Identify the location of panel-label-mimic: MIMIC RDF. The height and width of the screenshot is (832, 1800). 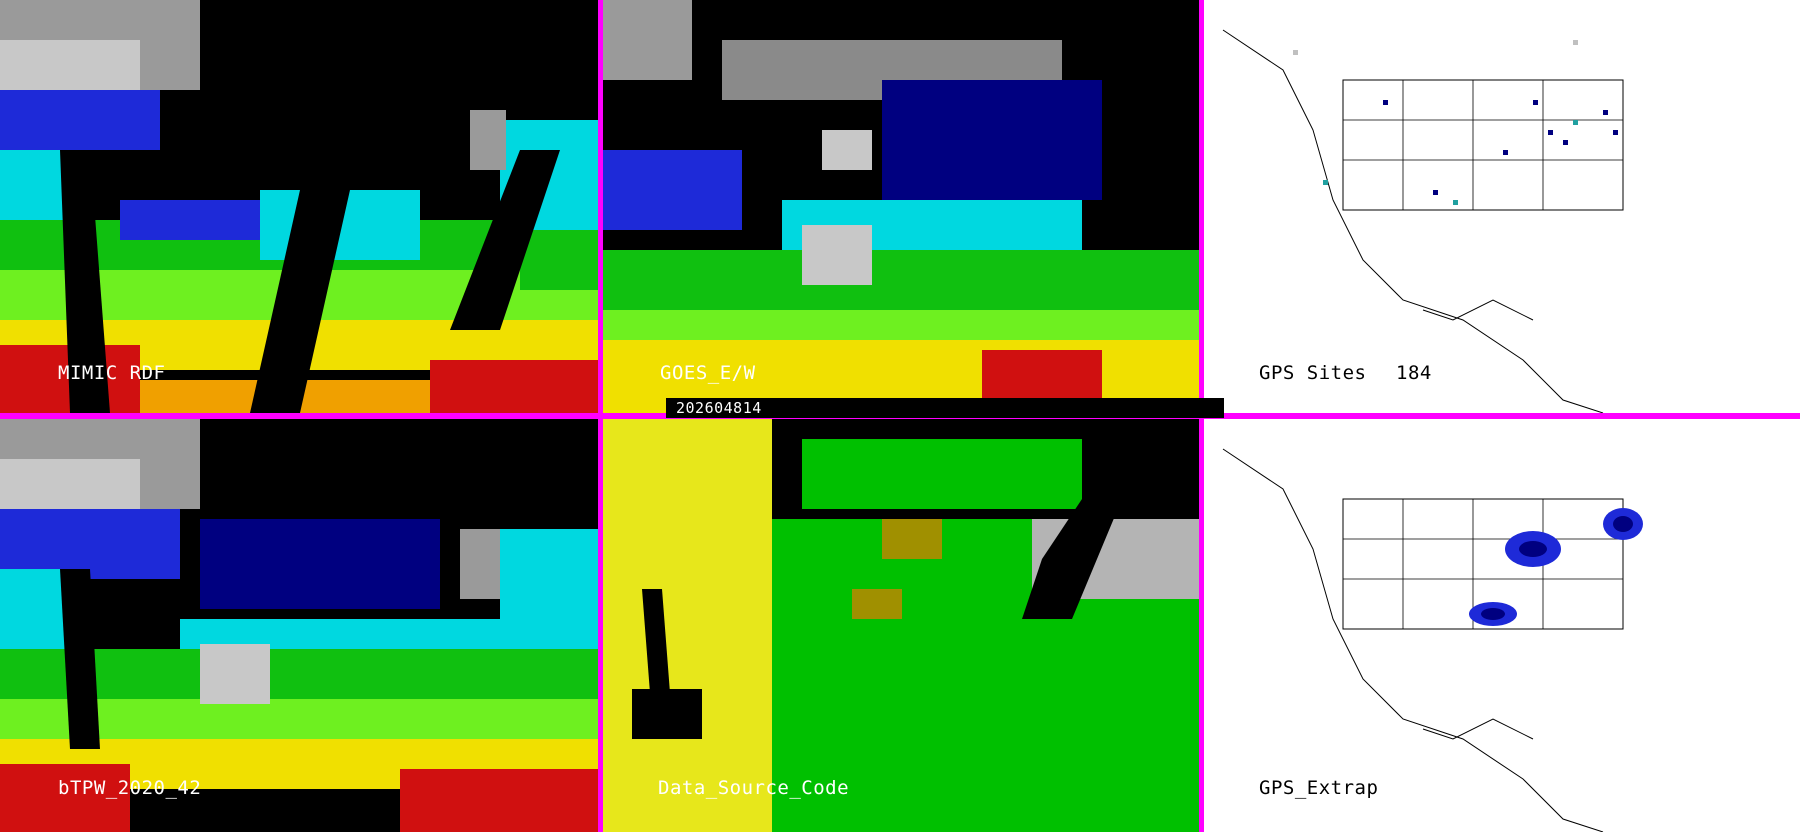
(112, 373).